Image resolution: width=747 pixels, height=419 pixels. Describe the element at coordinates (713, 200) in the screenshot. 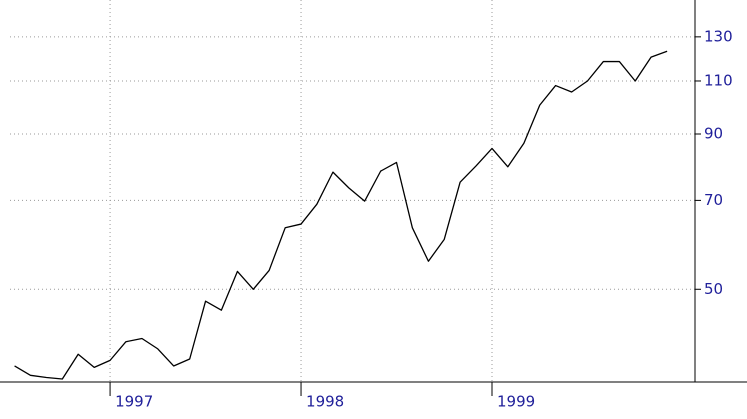

I see `y-tick-label: 70` at that location.